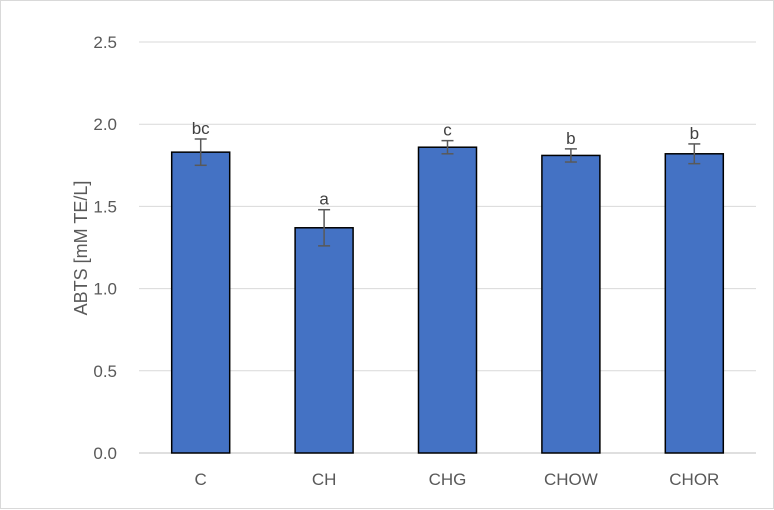 The height and width of the screenshot is (510, 774). I want to click on significance-label-chg: c, so click(447, 130).